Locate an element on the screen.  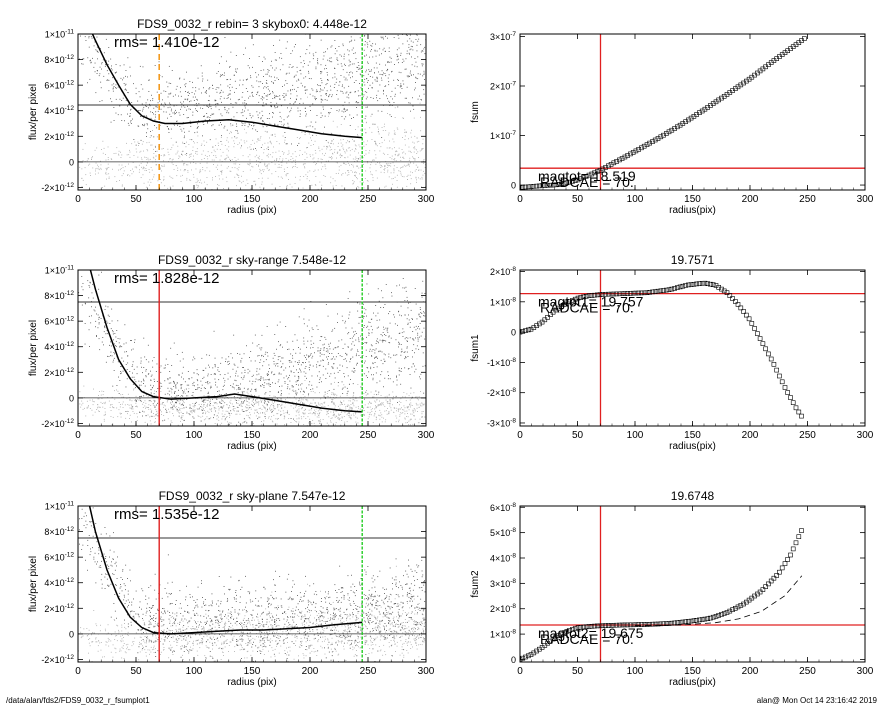
scatter-points is located at coordinates (252, 126).